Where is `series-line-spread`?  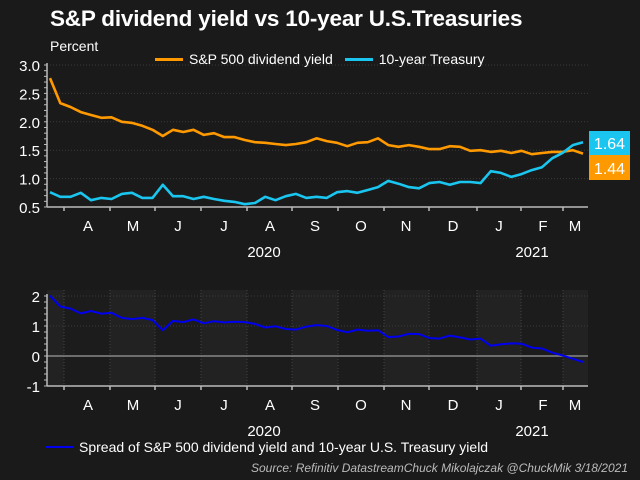 series-line-spread is located at coordinates (316, 329).